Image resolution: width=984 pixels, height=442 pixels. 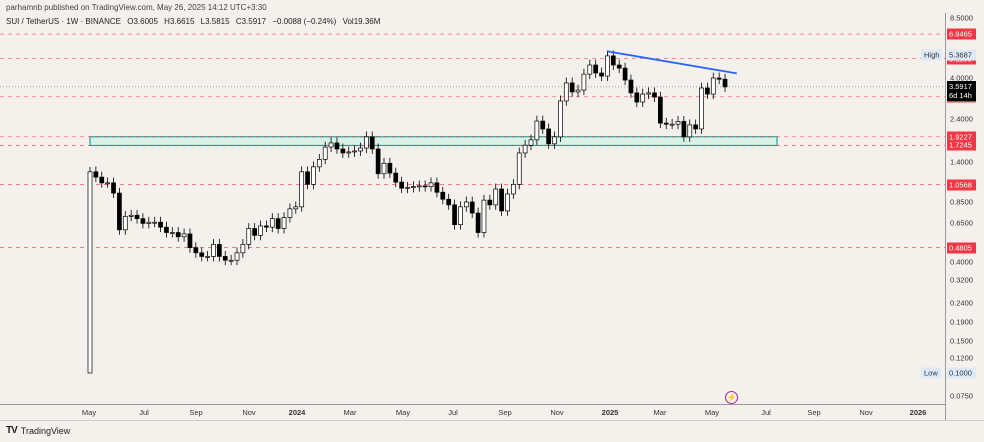 What do you see at coordinates (961, 341) in the screenshot?
I see `price-tick: 0.1500` at bounding box center [961, 341].